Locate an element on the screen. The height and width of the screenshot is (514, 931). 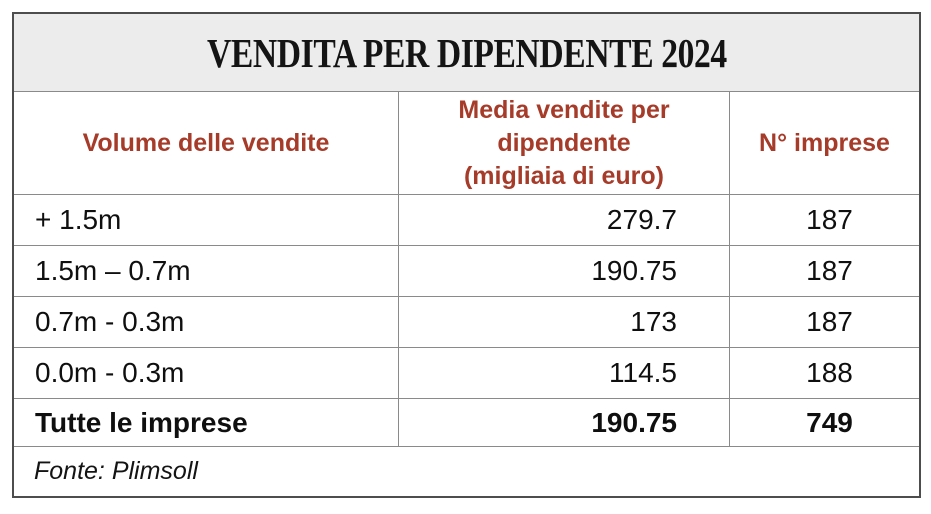
cell-firms: 188 is located at coordinates (824, 373).